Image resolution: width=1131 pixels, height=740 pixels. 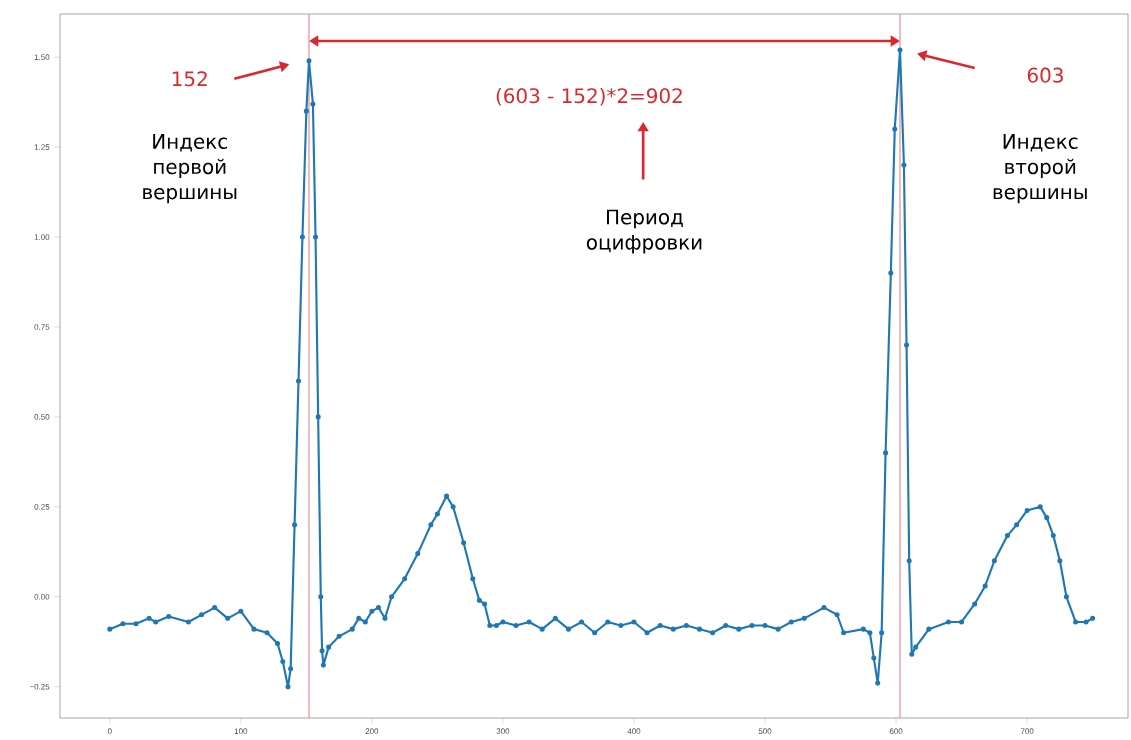 What do you see at coordinates (1040, 169) in the screenshot?
I see `annotation: Индекс второй вершины` at bounding box center [1040, 169].